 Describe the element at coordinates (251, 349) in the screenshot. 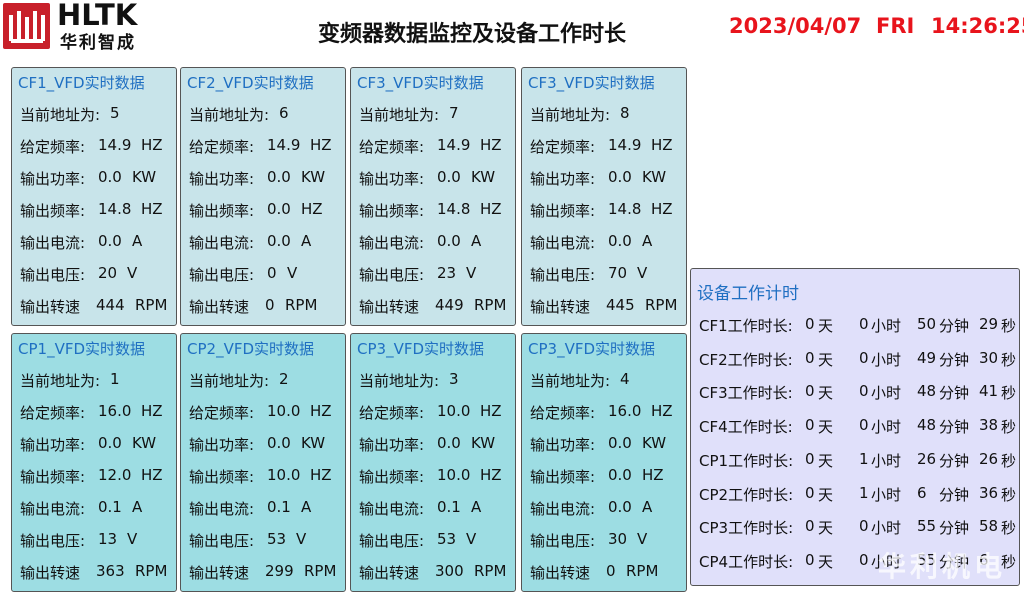

I see `panel-title: CP2_VFD实时数据` at that location.